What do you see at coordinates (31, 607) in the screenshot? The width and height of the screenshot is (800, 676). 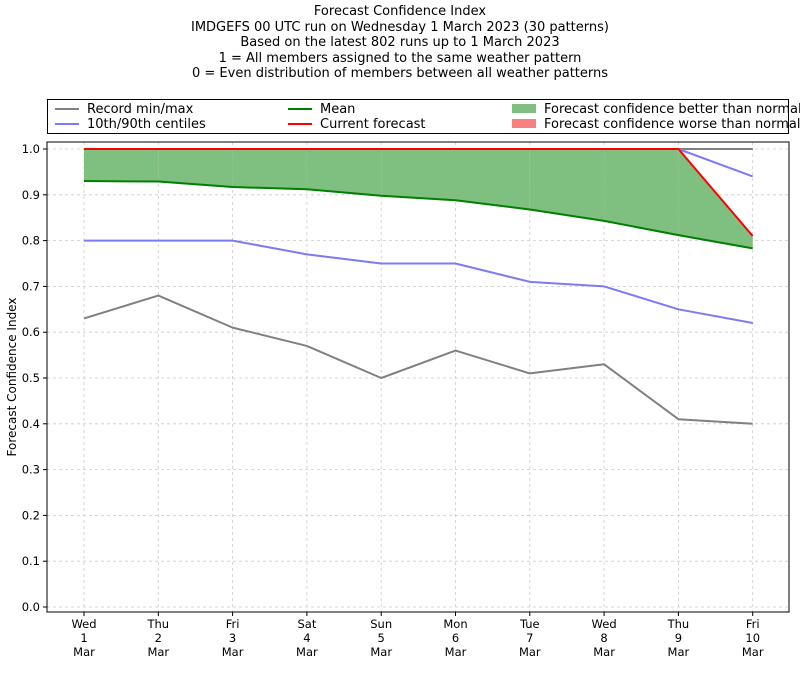 I see `y-tick-label: 0.0` at bounding box center [31, 607].